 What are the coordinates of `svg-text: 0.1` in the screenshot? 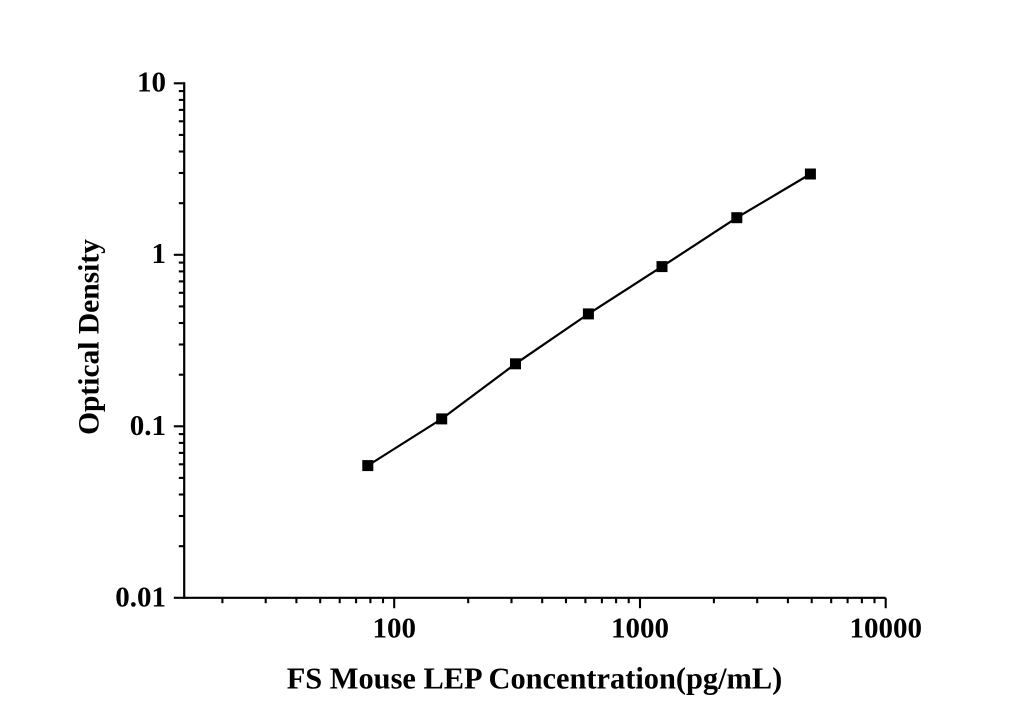 It's located at (148, 426).